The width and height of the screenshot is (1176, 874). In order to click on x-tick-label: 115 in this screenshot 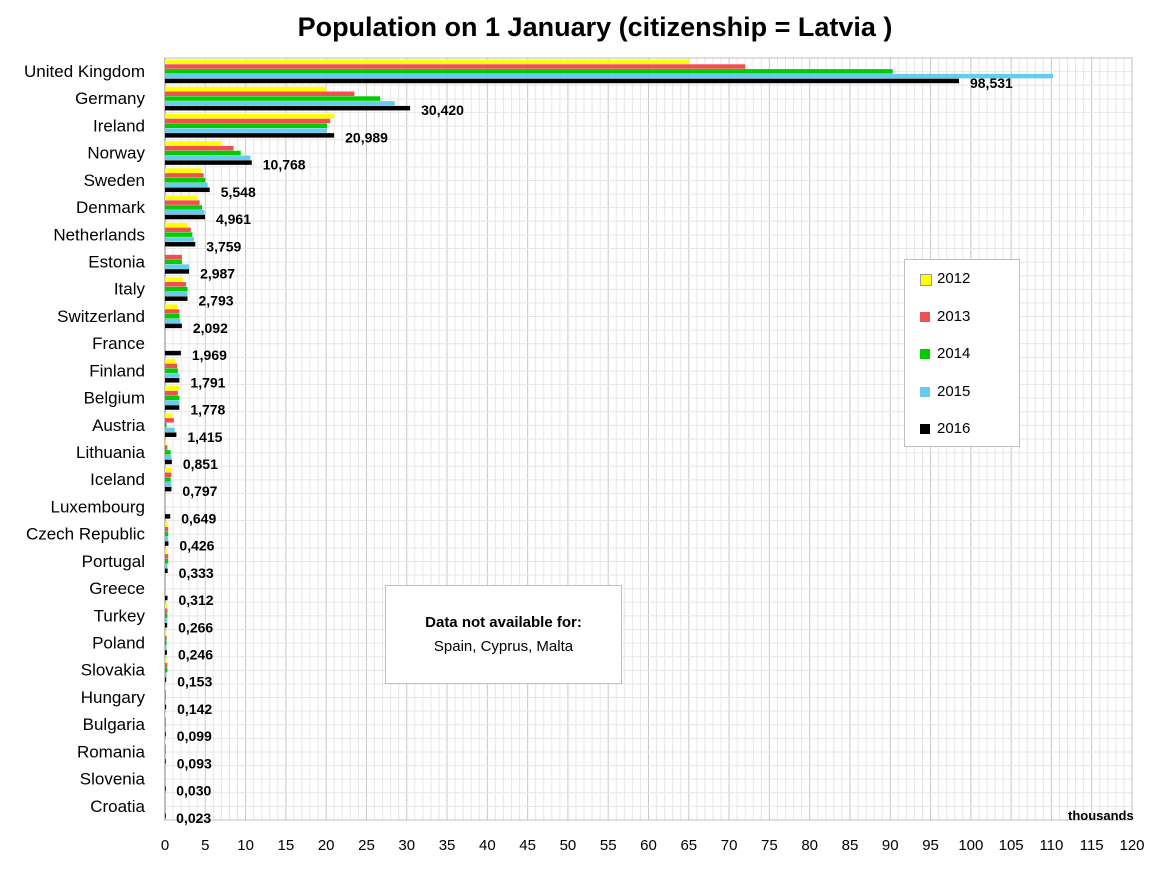, I will do `click(1092, 845)`.